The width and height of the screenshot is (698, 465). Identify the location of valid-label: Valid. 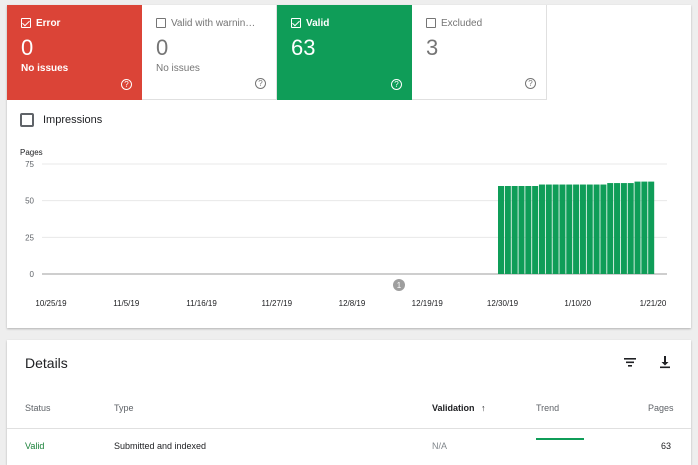
(318, 23).